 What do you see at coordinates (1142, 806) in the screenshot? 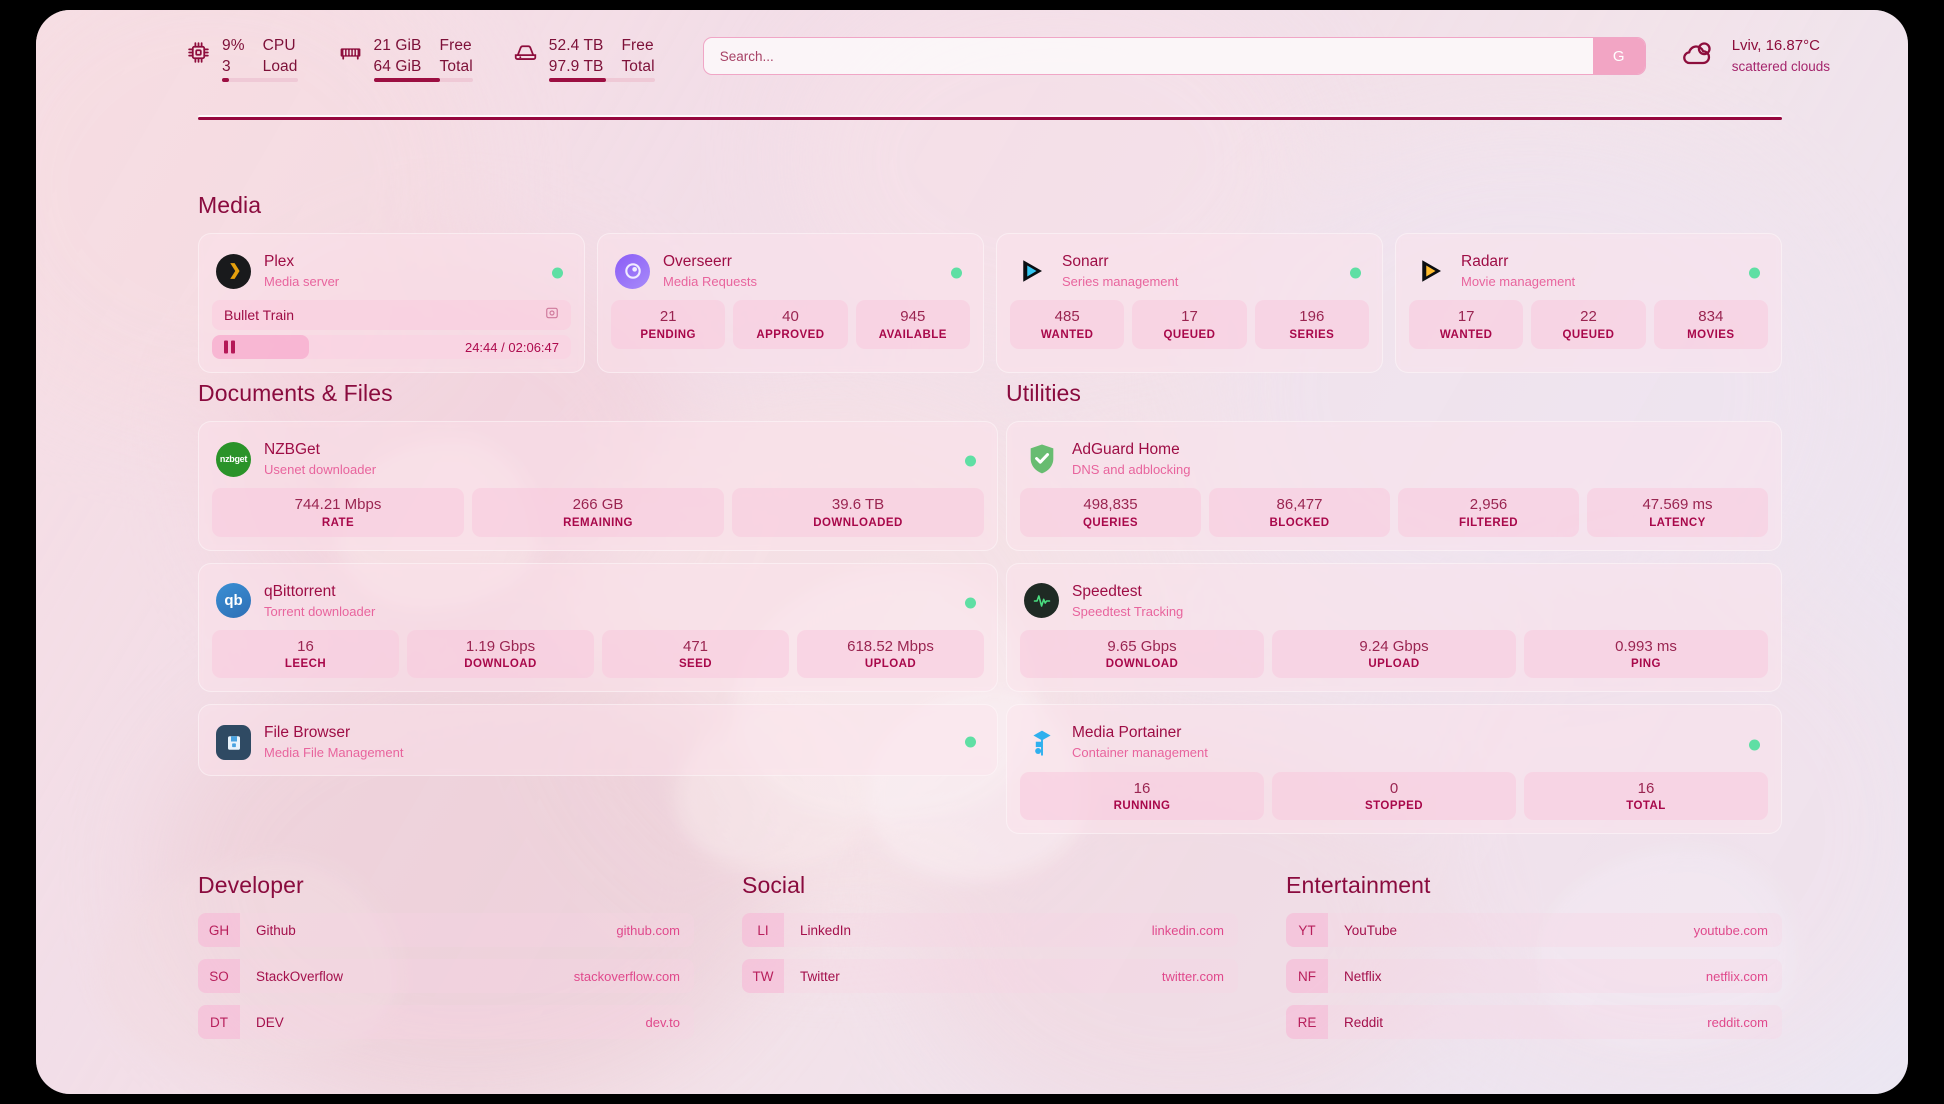
I see `stat-label: RUNNING` at bounding box center [1142, 806].